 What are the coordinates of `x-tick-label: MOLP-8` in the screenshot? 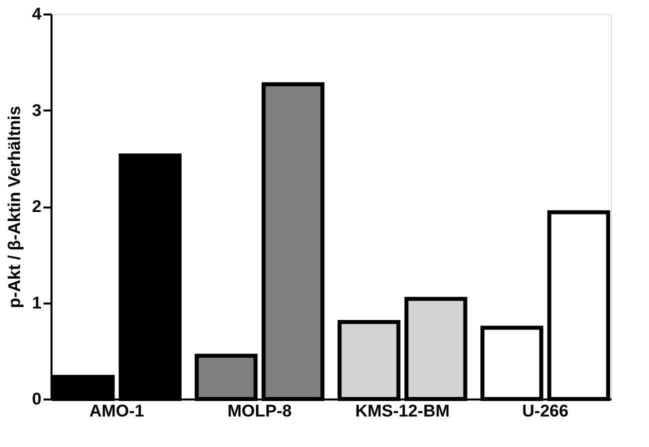 It's located at (259, 411).